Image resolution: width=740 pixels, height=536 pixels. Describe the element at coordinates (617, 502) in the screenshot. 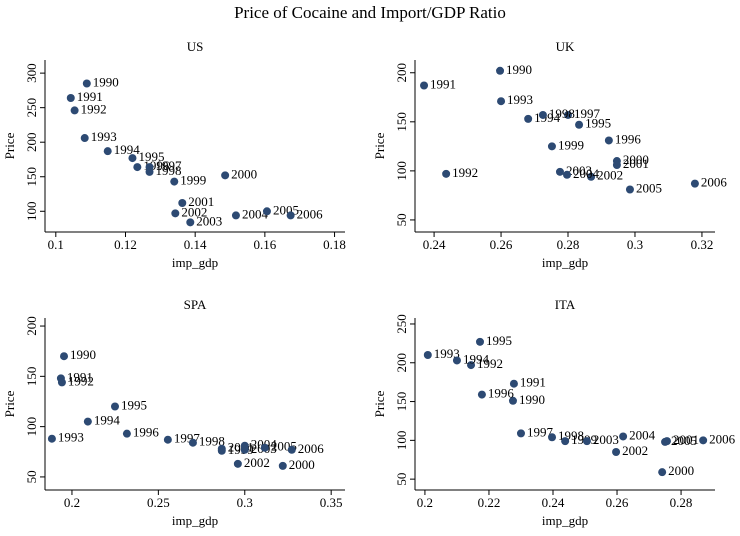

I see `x-tick-label: 0.26` at that location.